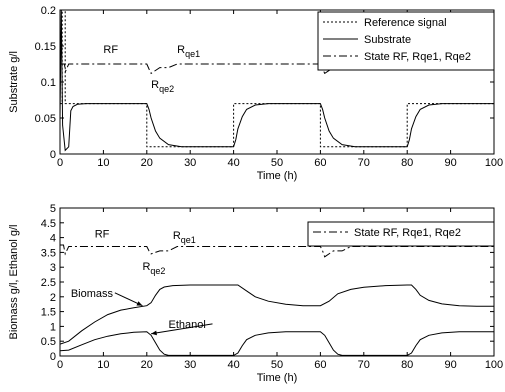 The image size is (505, 392). I want to click on legend-box, so click(401, 234).